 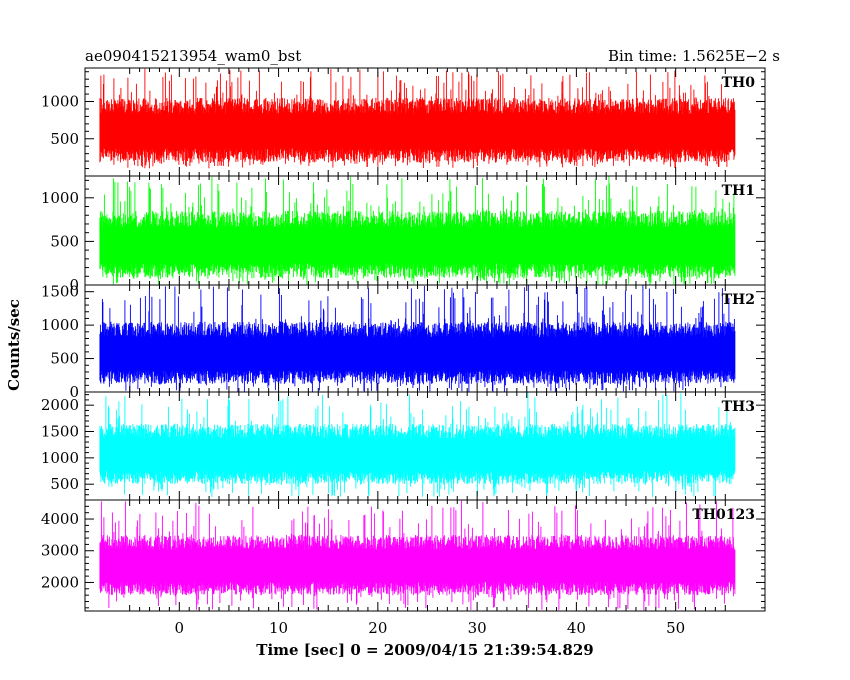 I want to click on panel-th1: 0 500 1000 TH1, so click(x=403, y=234).